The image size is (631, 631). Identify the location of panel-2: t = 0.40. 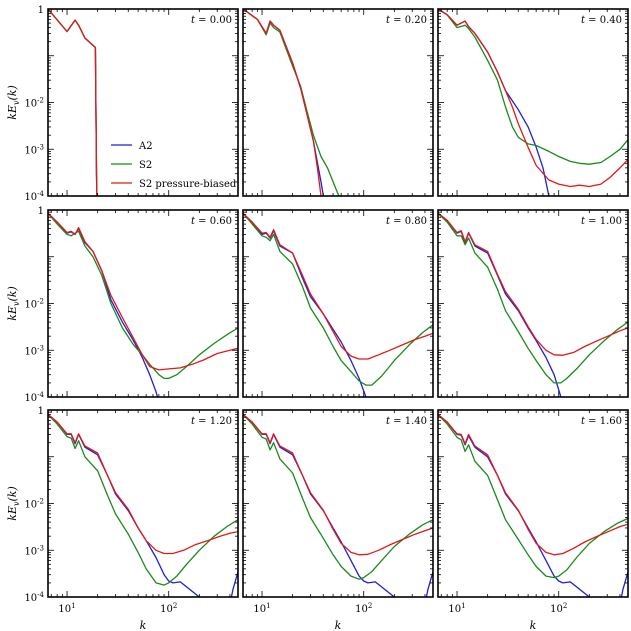
(533, 102).